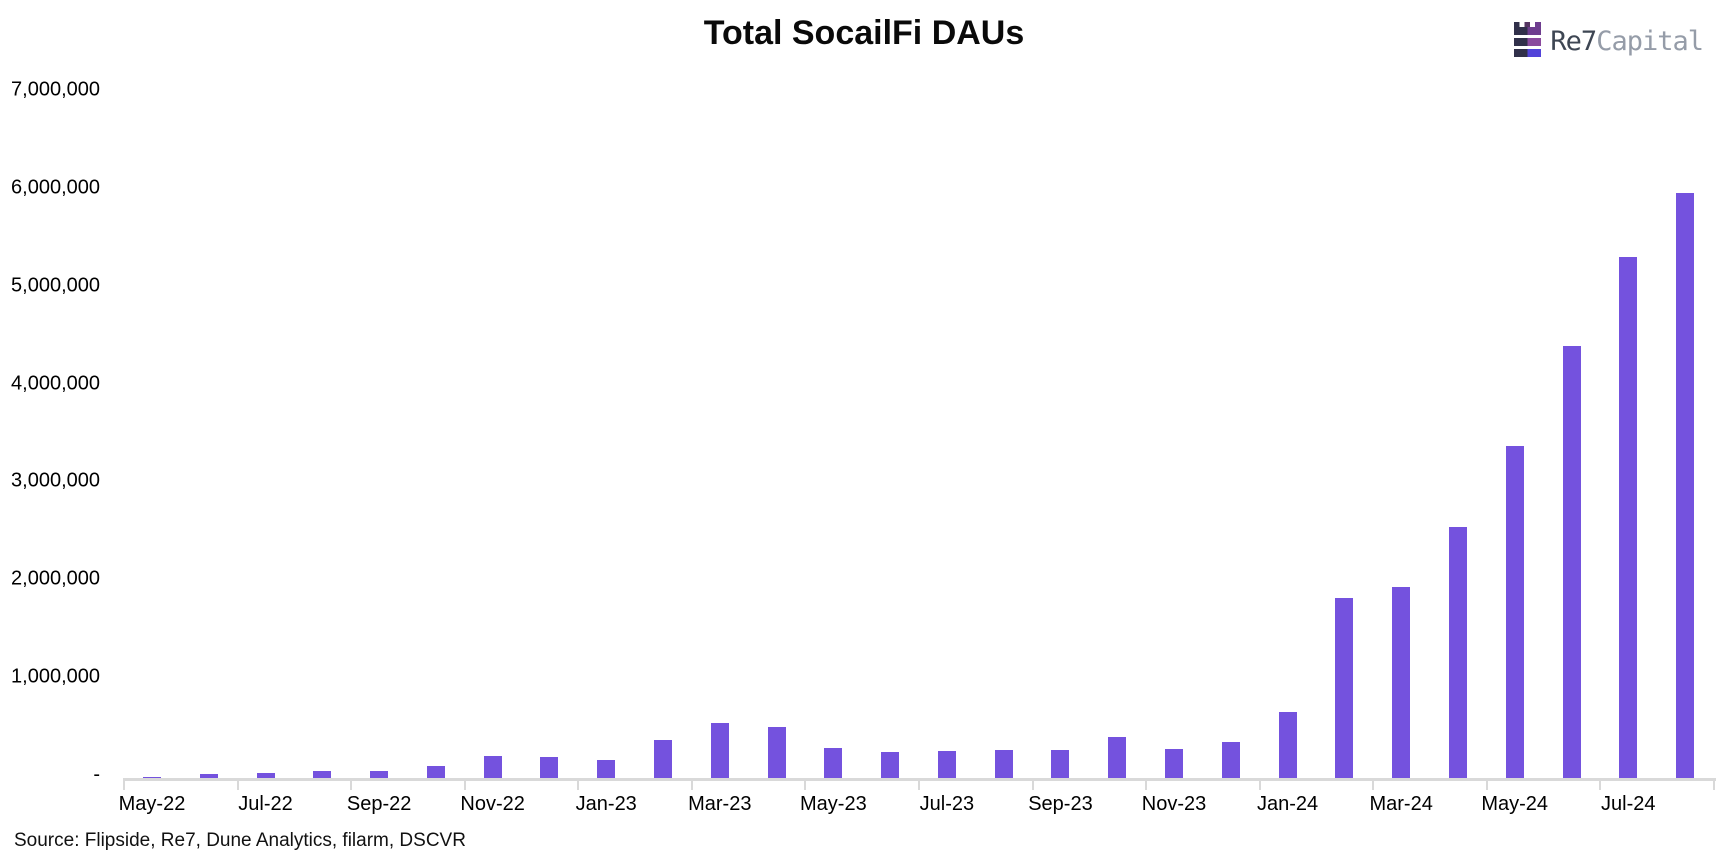 The image size is (1728, 864). What do you see at coordinates (55, 187) in the screenshot?
I see `y-axis-label: 6,000,000` at bounding box center [55, 187].